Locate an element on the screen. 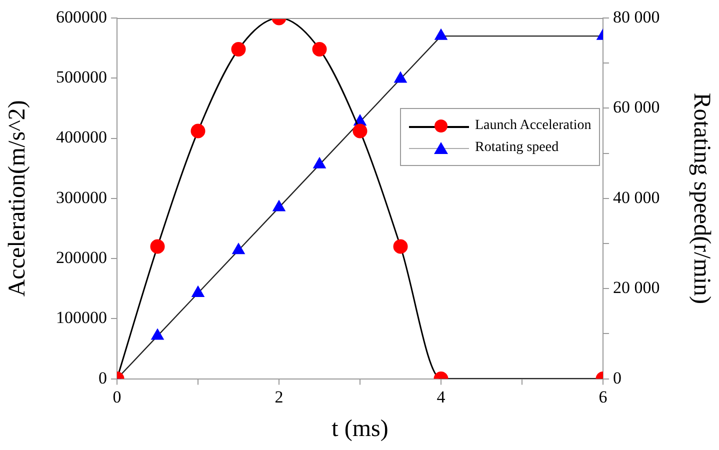 This screenshot has width=719, height=450. y-tick-label: 300000 is located at coordinates (81, 197).